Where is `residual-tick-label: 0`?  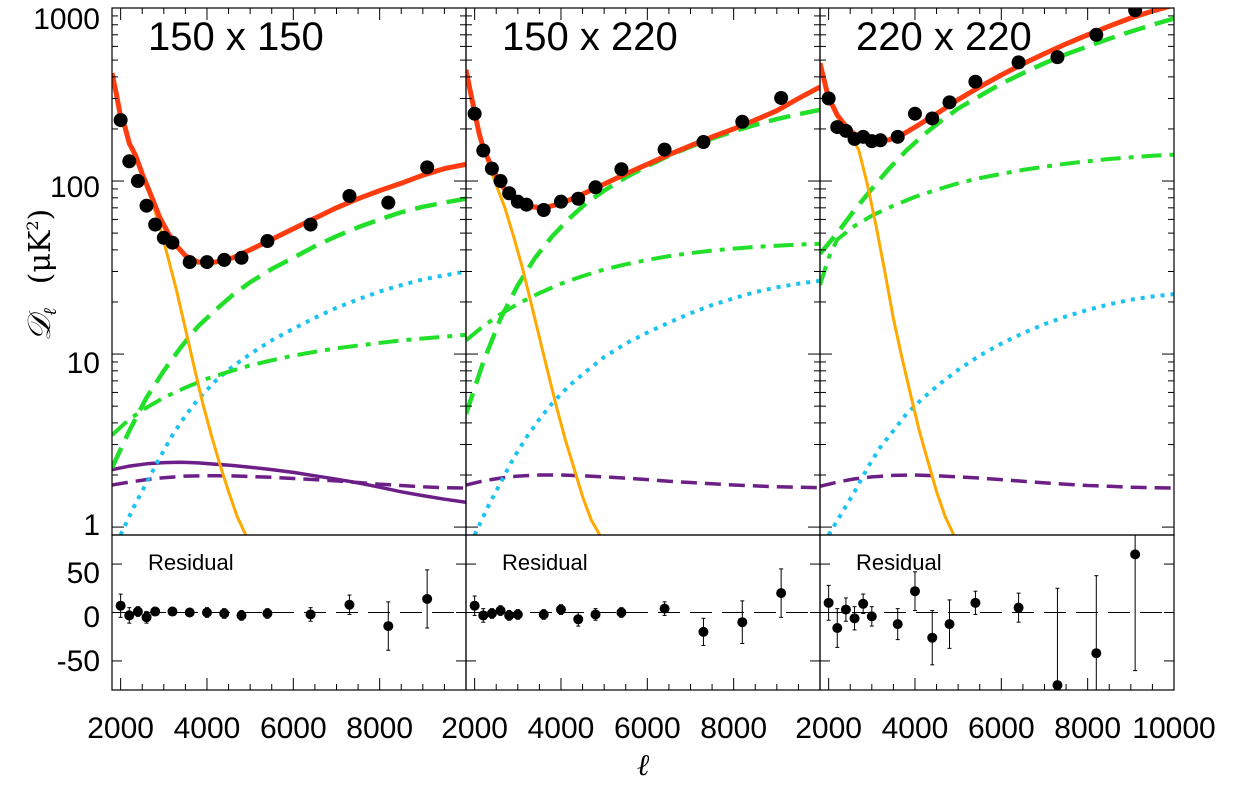
residual-tick-label: 0 is located at coordinates (91, 617).